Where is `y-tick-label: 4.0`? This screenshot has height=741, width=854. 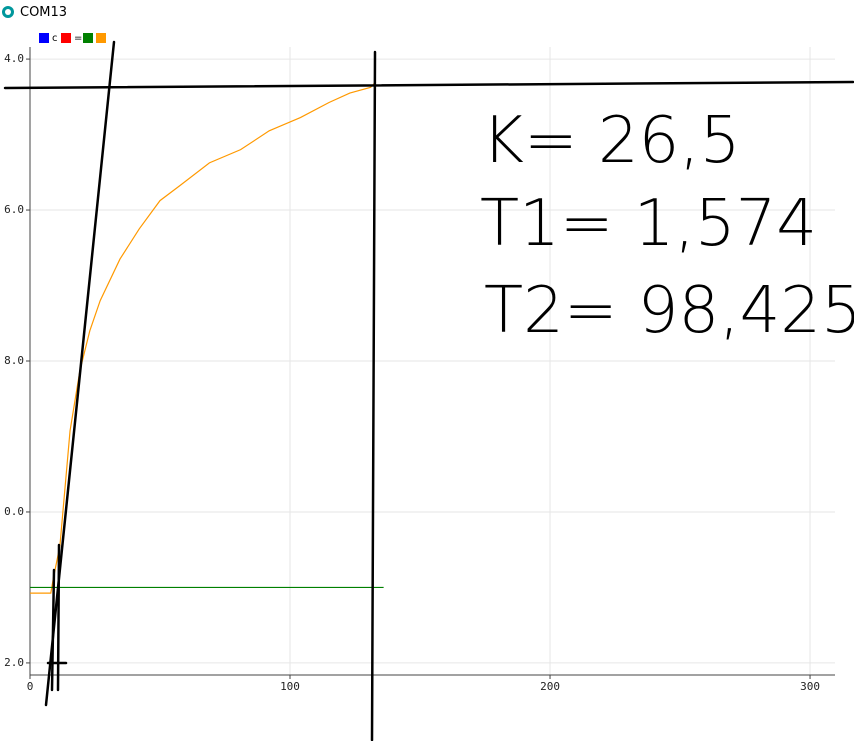
y-tick-label: 4.0 is located at coordinates (14, 58).